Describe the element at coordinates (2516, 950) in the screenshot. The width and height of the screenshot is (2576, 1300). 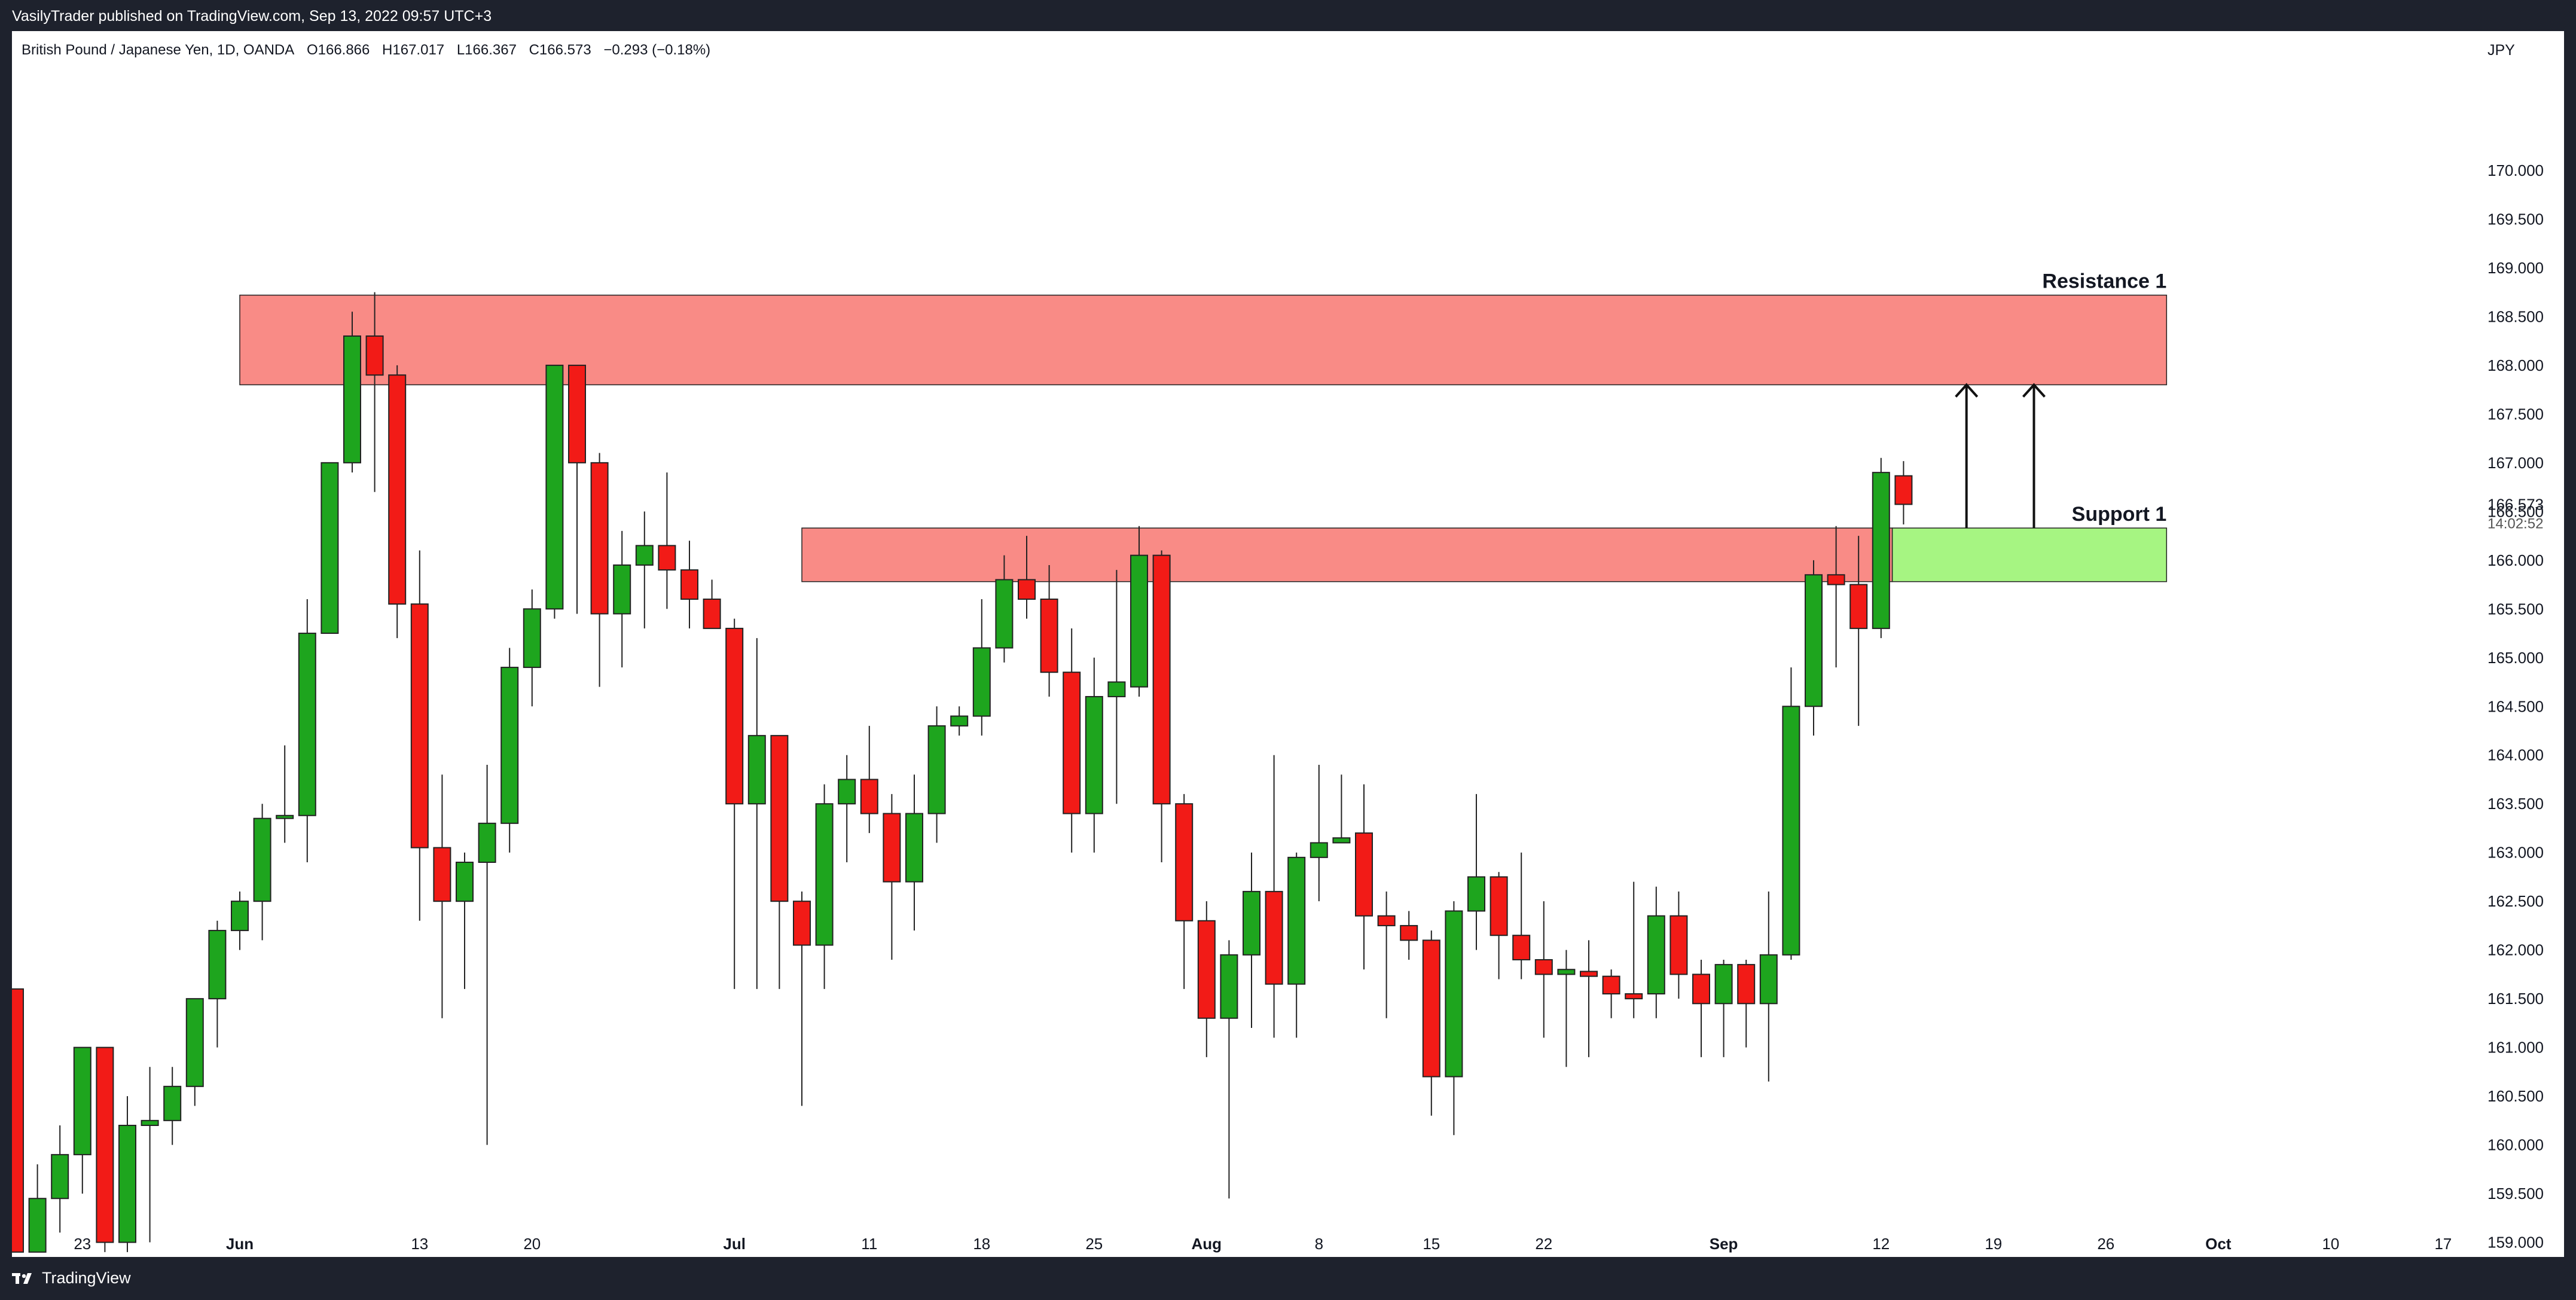
I see `price-tick-label: 162.000` at that location.